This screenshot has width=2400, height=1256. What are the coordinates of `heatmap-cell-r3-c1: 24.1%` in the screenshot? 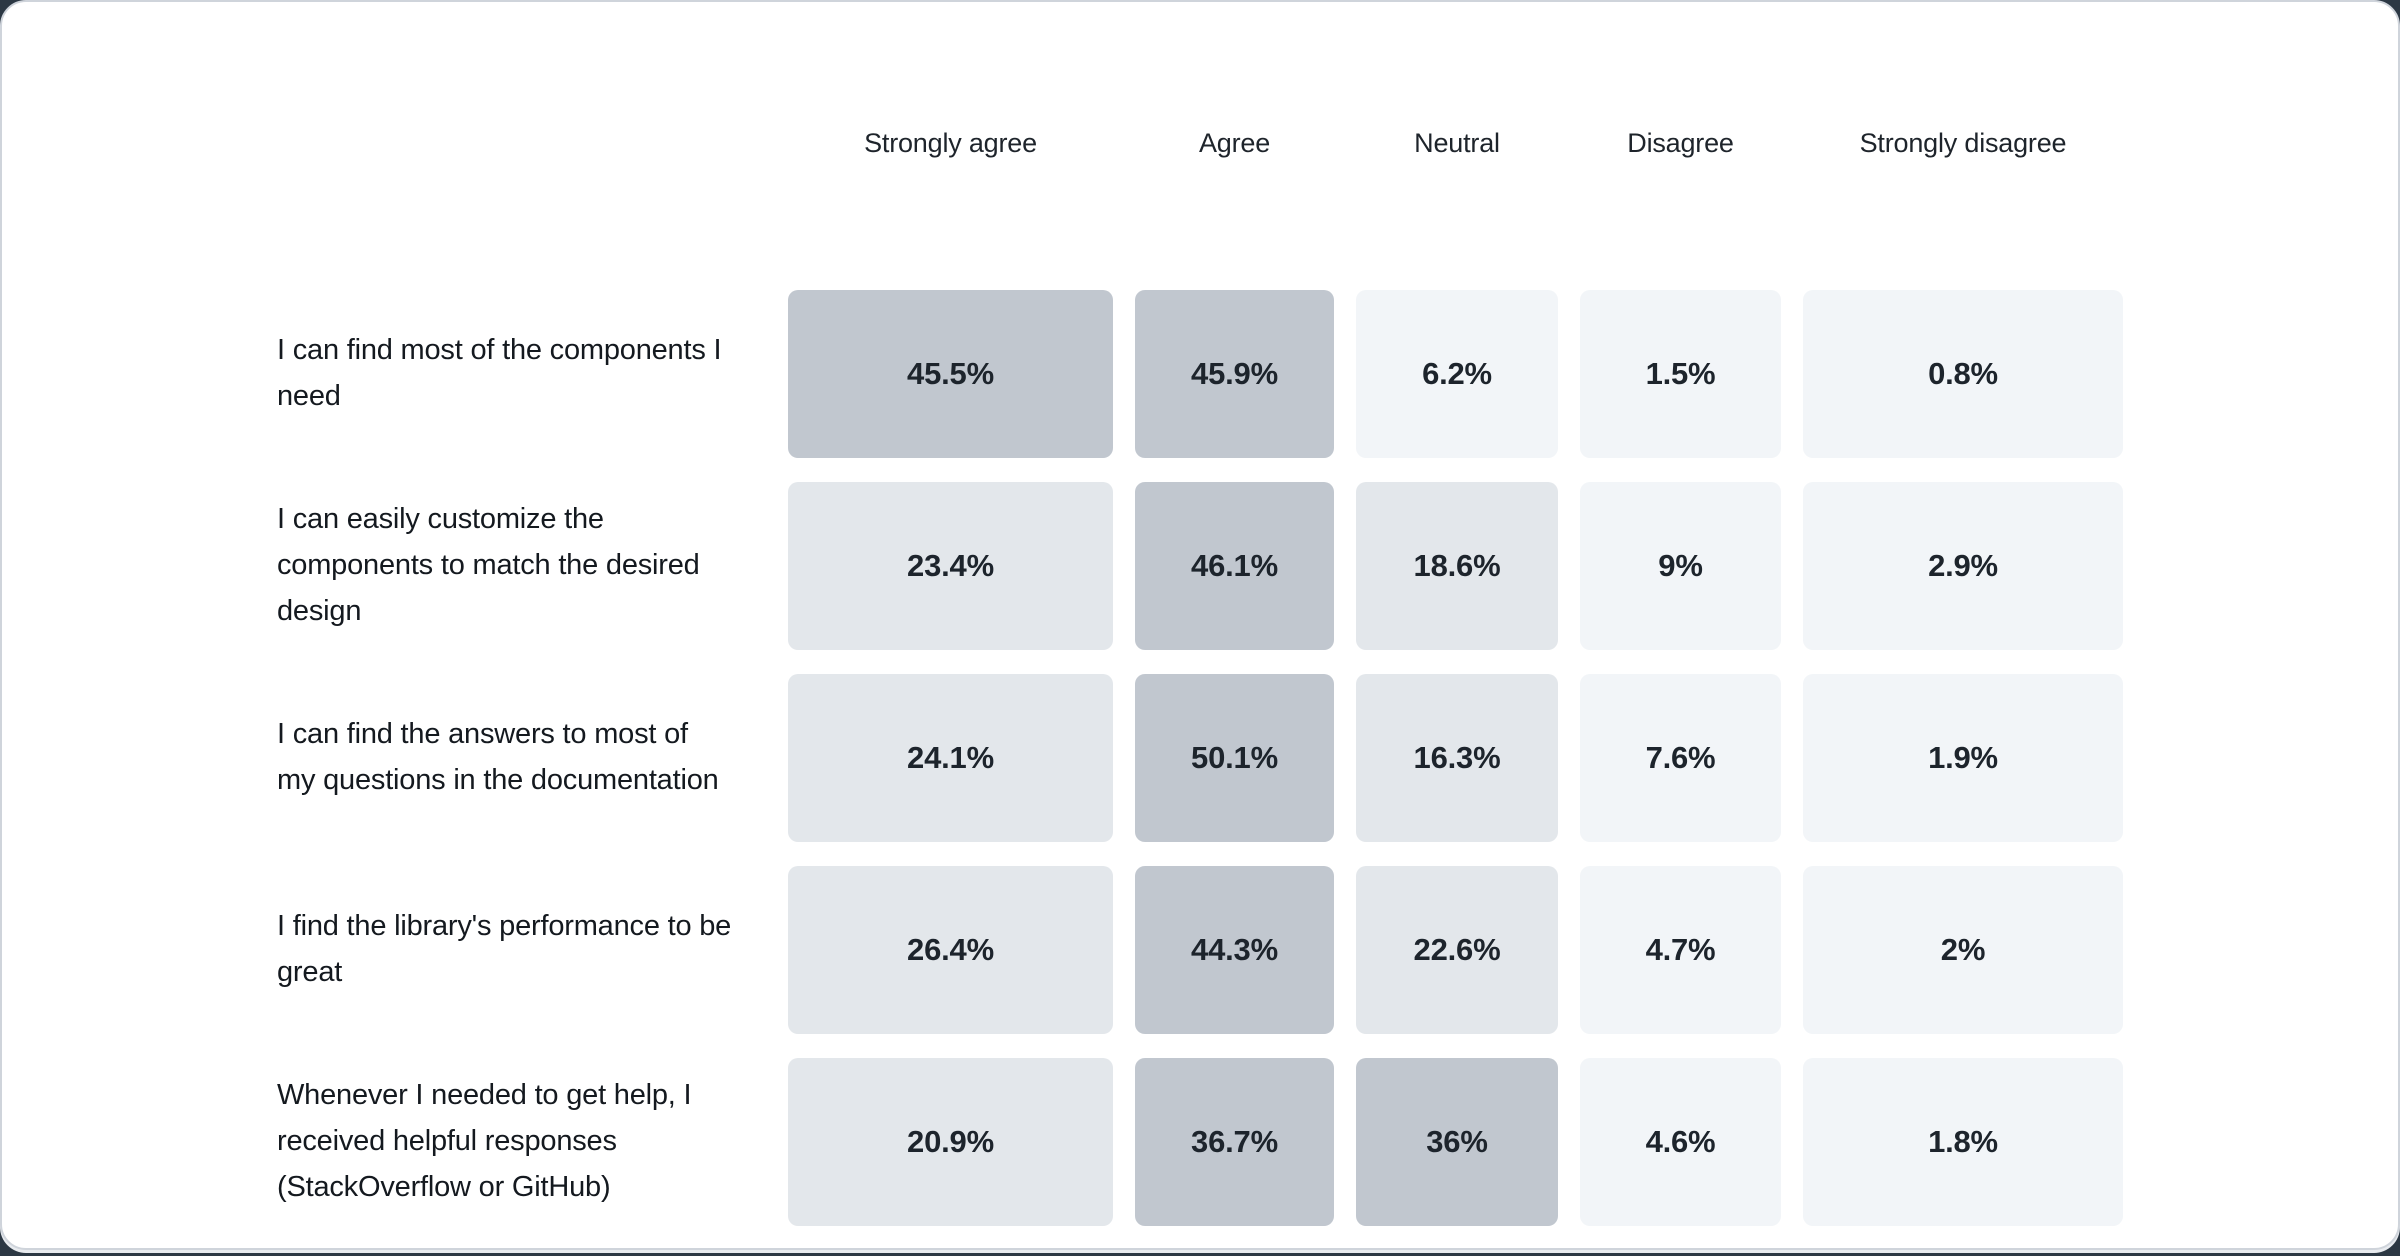 It's located at (950, 758).